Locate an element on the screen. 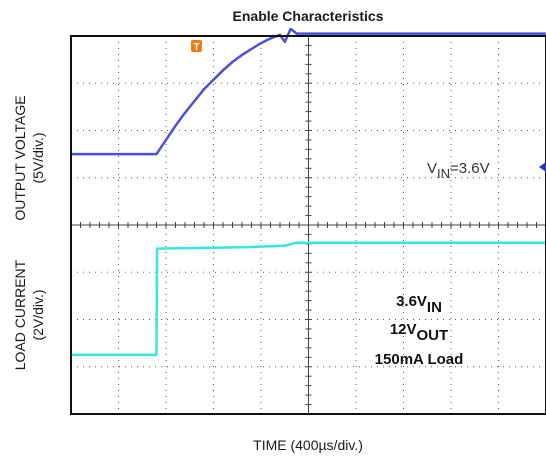 The width and height of the screenshot is (546, 463). test-condition-load: 150mA Load is located at coordinates (419, 359).